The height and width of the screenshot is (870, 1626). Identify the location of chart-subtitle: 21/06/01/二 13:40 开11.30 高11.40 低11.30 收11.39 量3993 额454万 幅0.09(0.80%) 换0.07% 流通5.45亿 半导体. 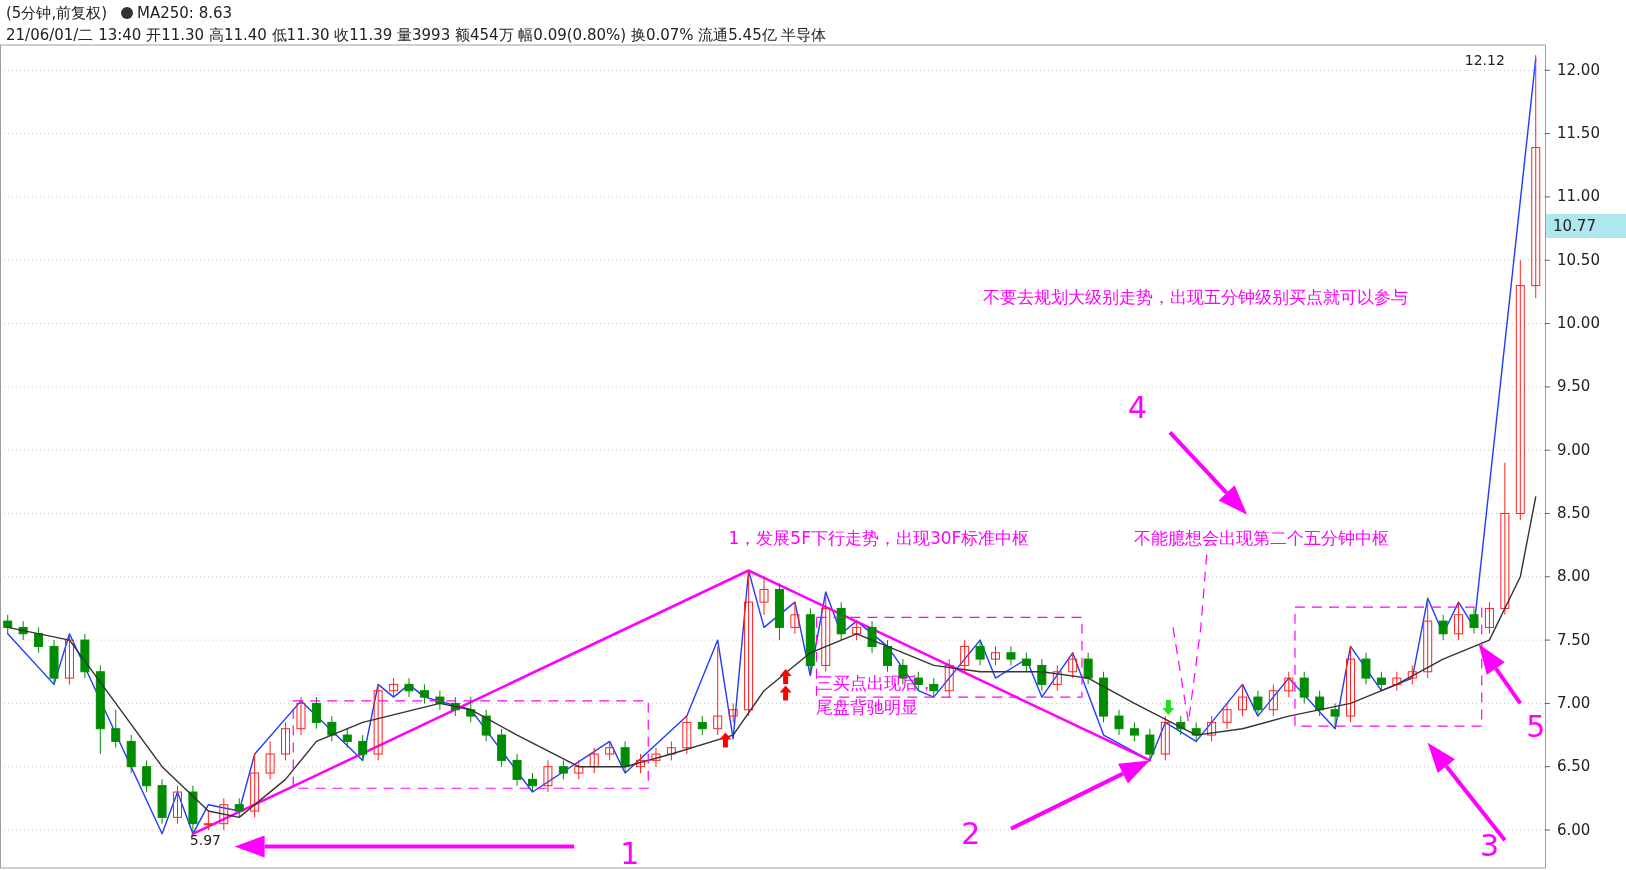
(416, 35).